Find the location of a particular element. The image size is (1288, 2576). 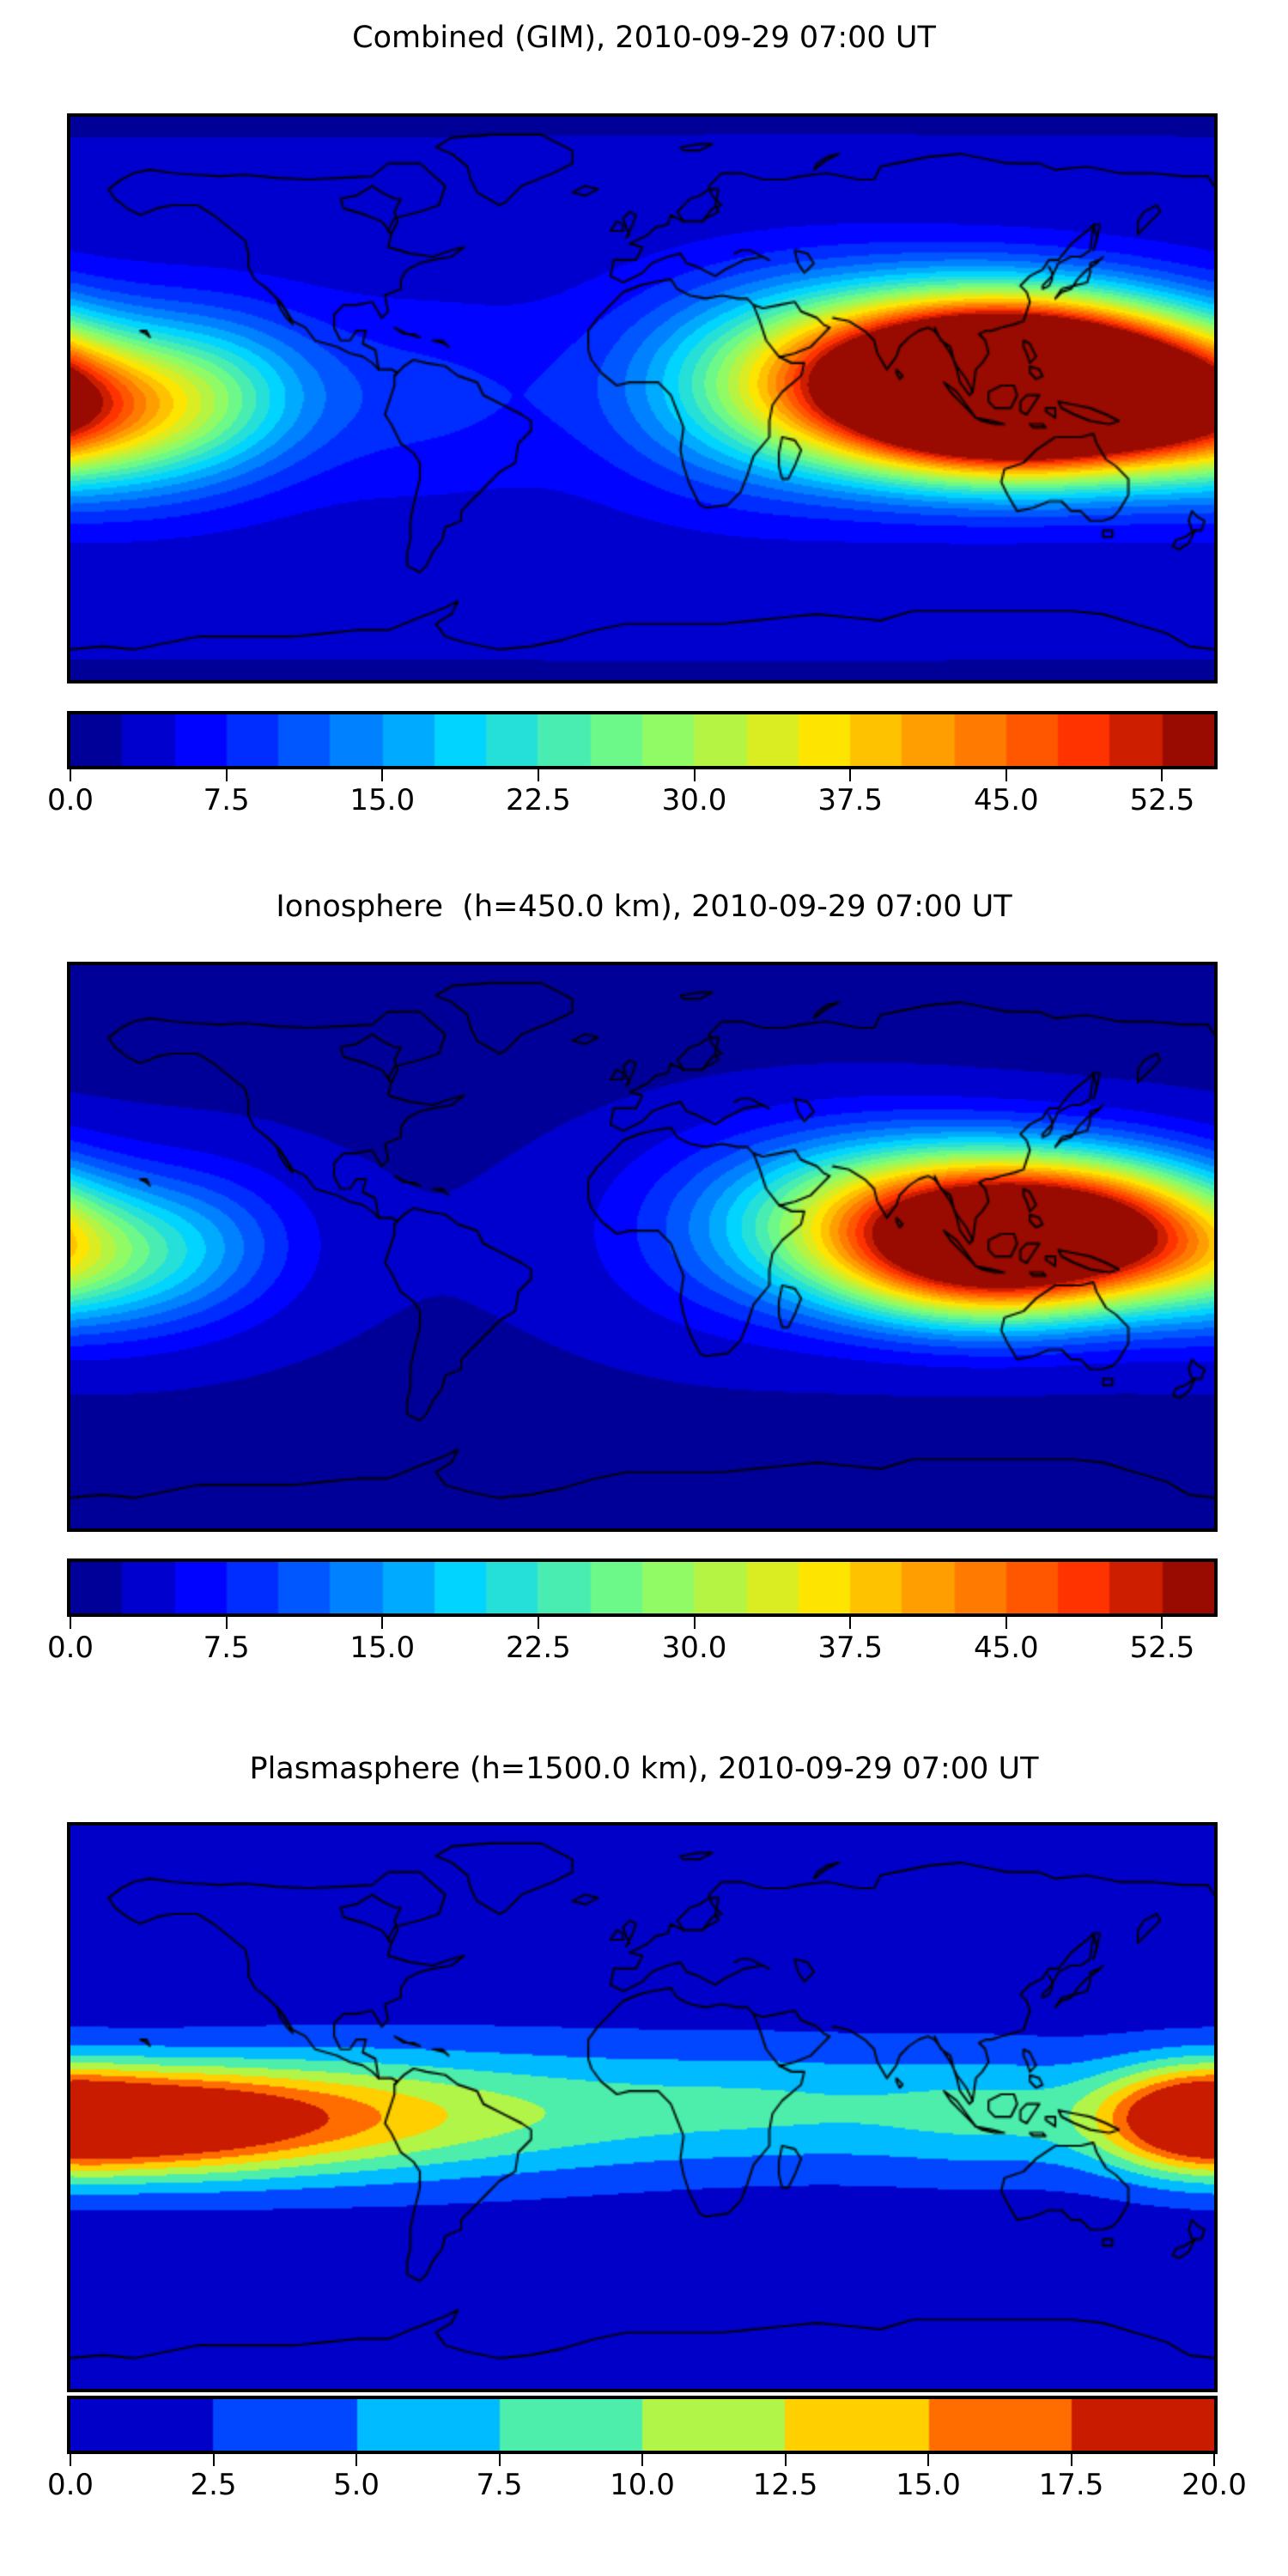

colorbar-gradient-ionosphere is located at coordinates (642, 1587).